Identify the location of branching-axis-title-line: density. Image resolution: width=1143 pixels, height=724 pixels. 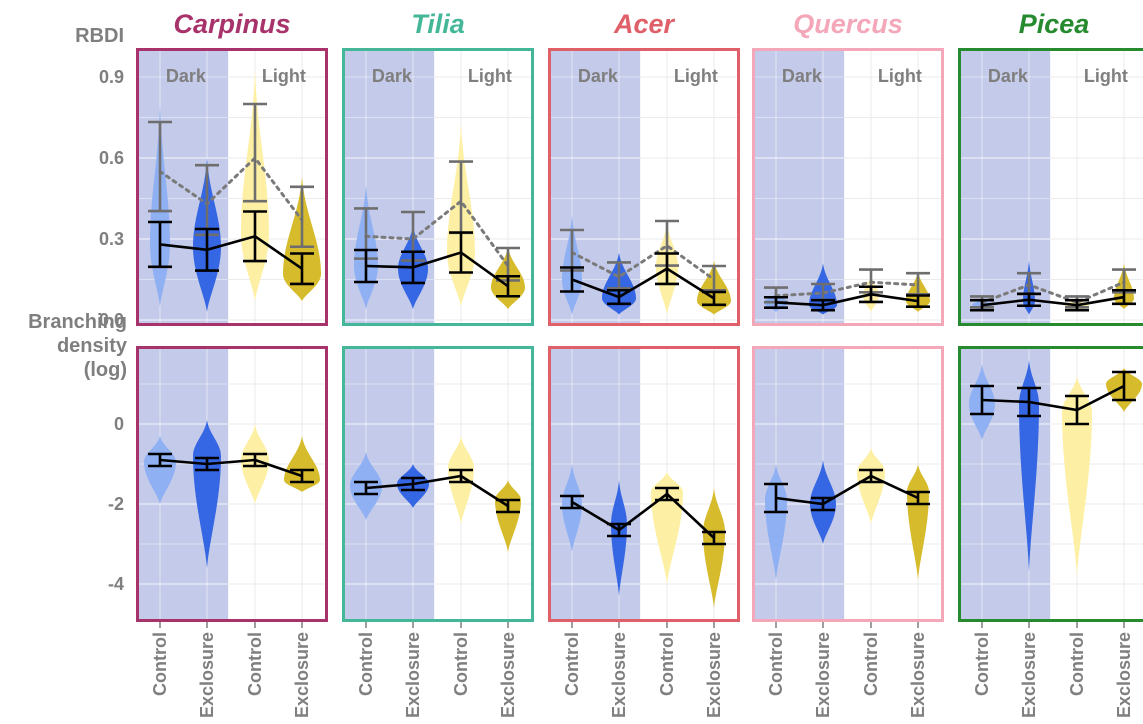
(92, 346).